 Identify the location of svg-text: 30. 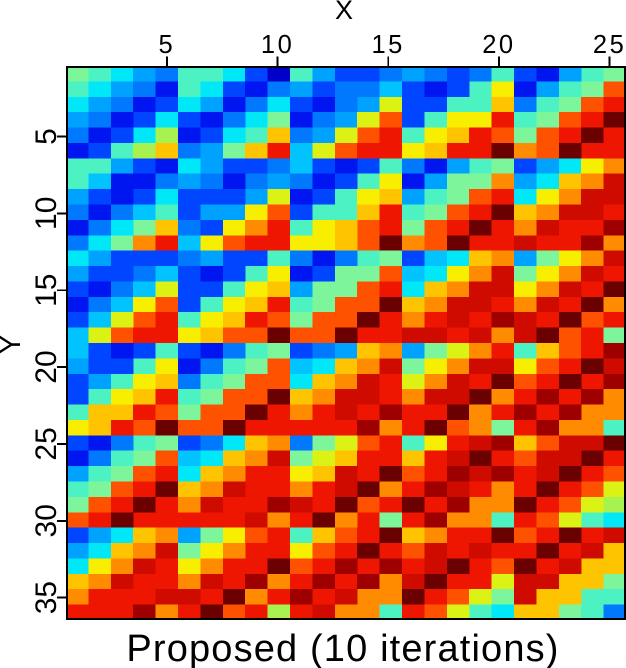
(46, 520).